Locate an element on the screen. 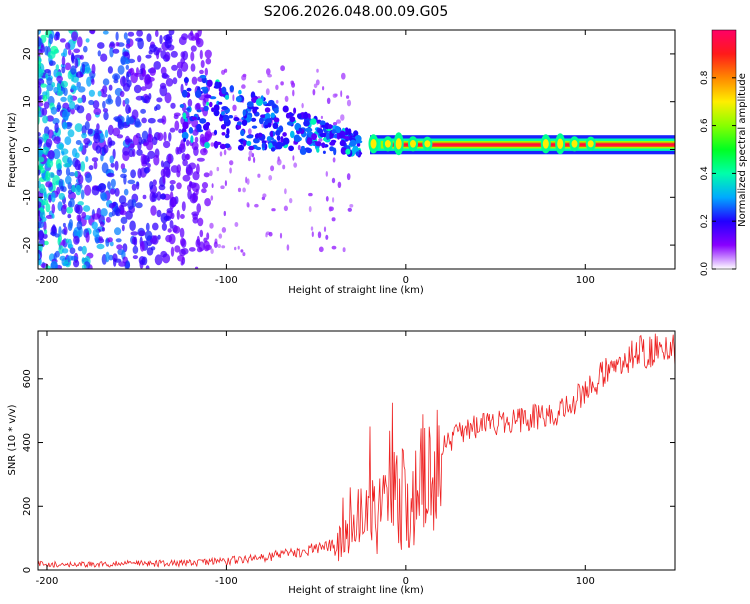 Image resolution: width=750 pixels, height=604 pixels. snr-ylabel: SNR (10 * v/v) is located at coordinates (12, 439).